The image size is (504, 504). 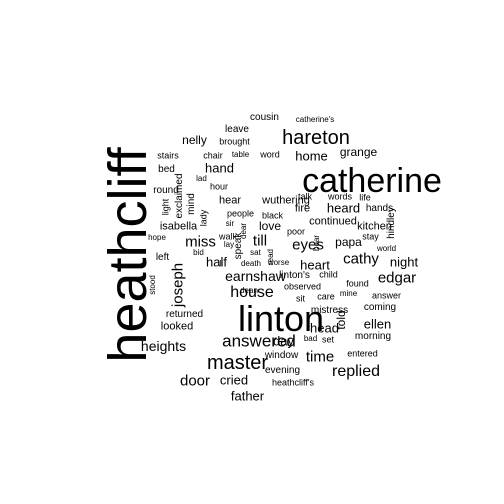 What do you see at coordinates (316, 243) in the screenshot?
I see `word-bear: bear` at bounding box center [316, 243].